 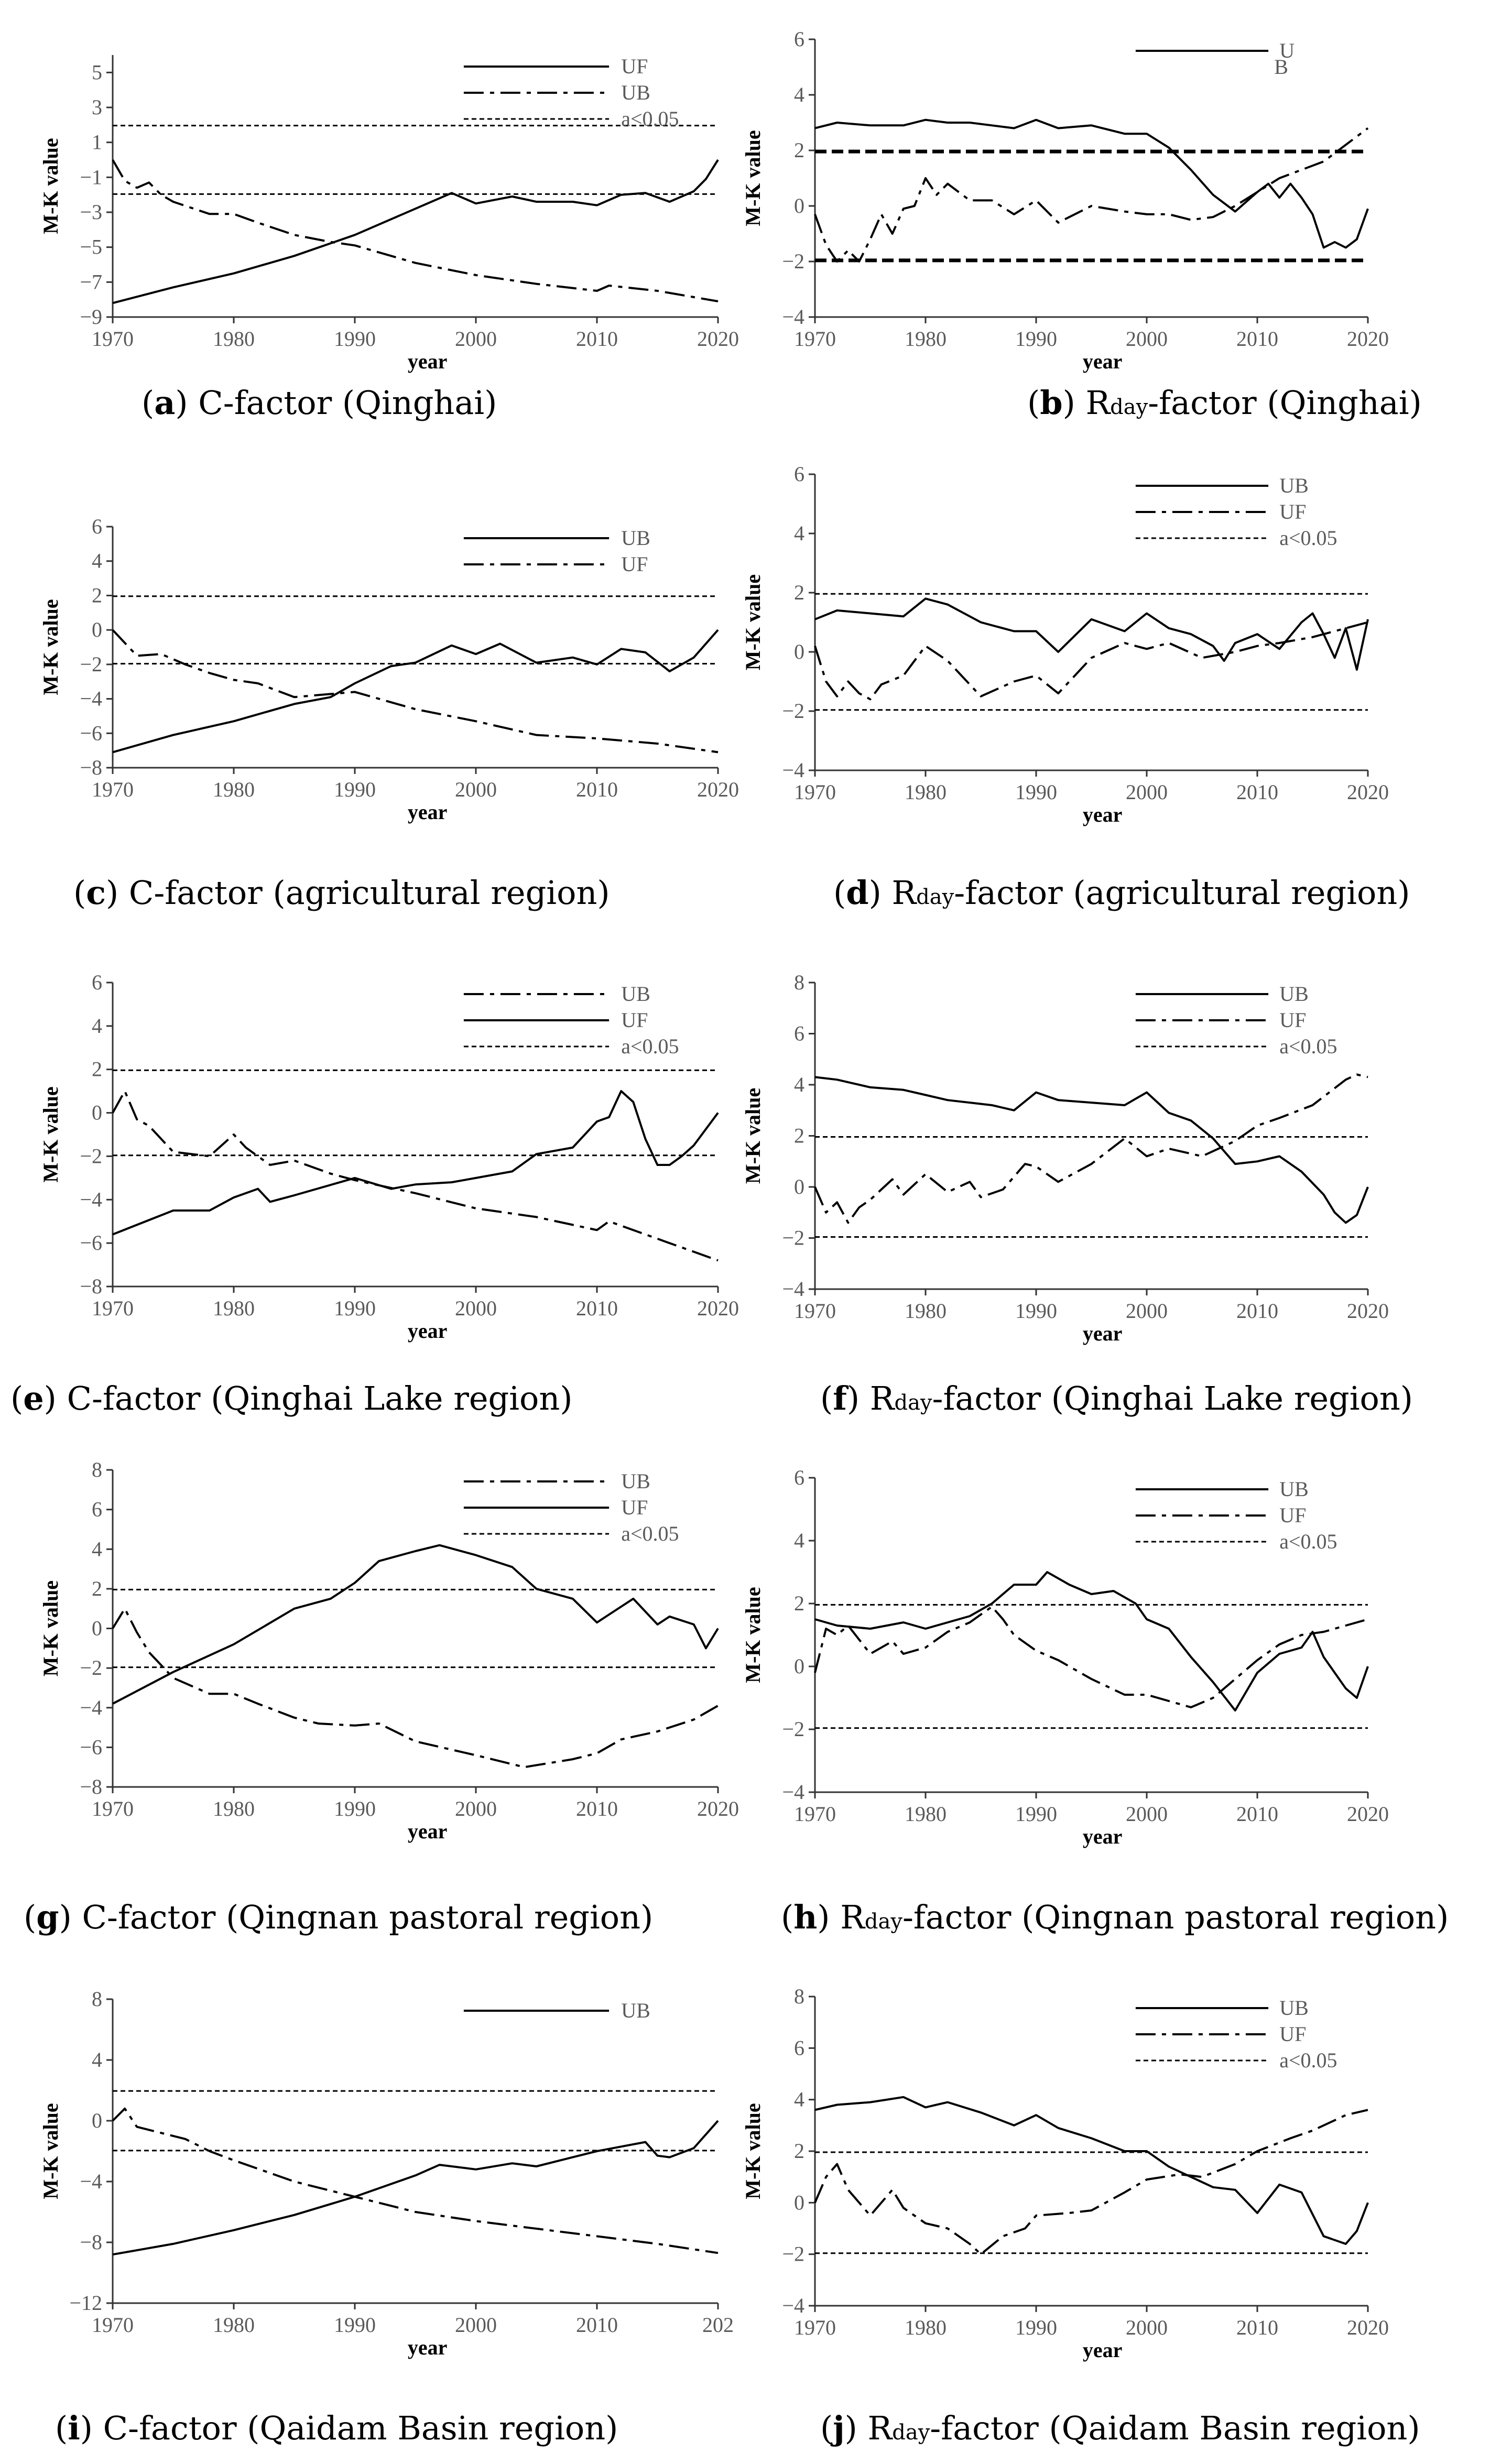 What do you see at coordinates (382, 893) in the screenshot?
I see `caption-rest: -factor (agricultural region)` at bounding box center [382, 893].